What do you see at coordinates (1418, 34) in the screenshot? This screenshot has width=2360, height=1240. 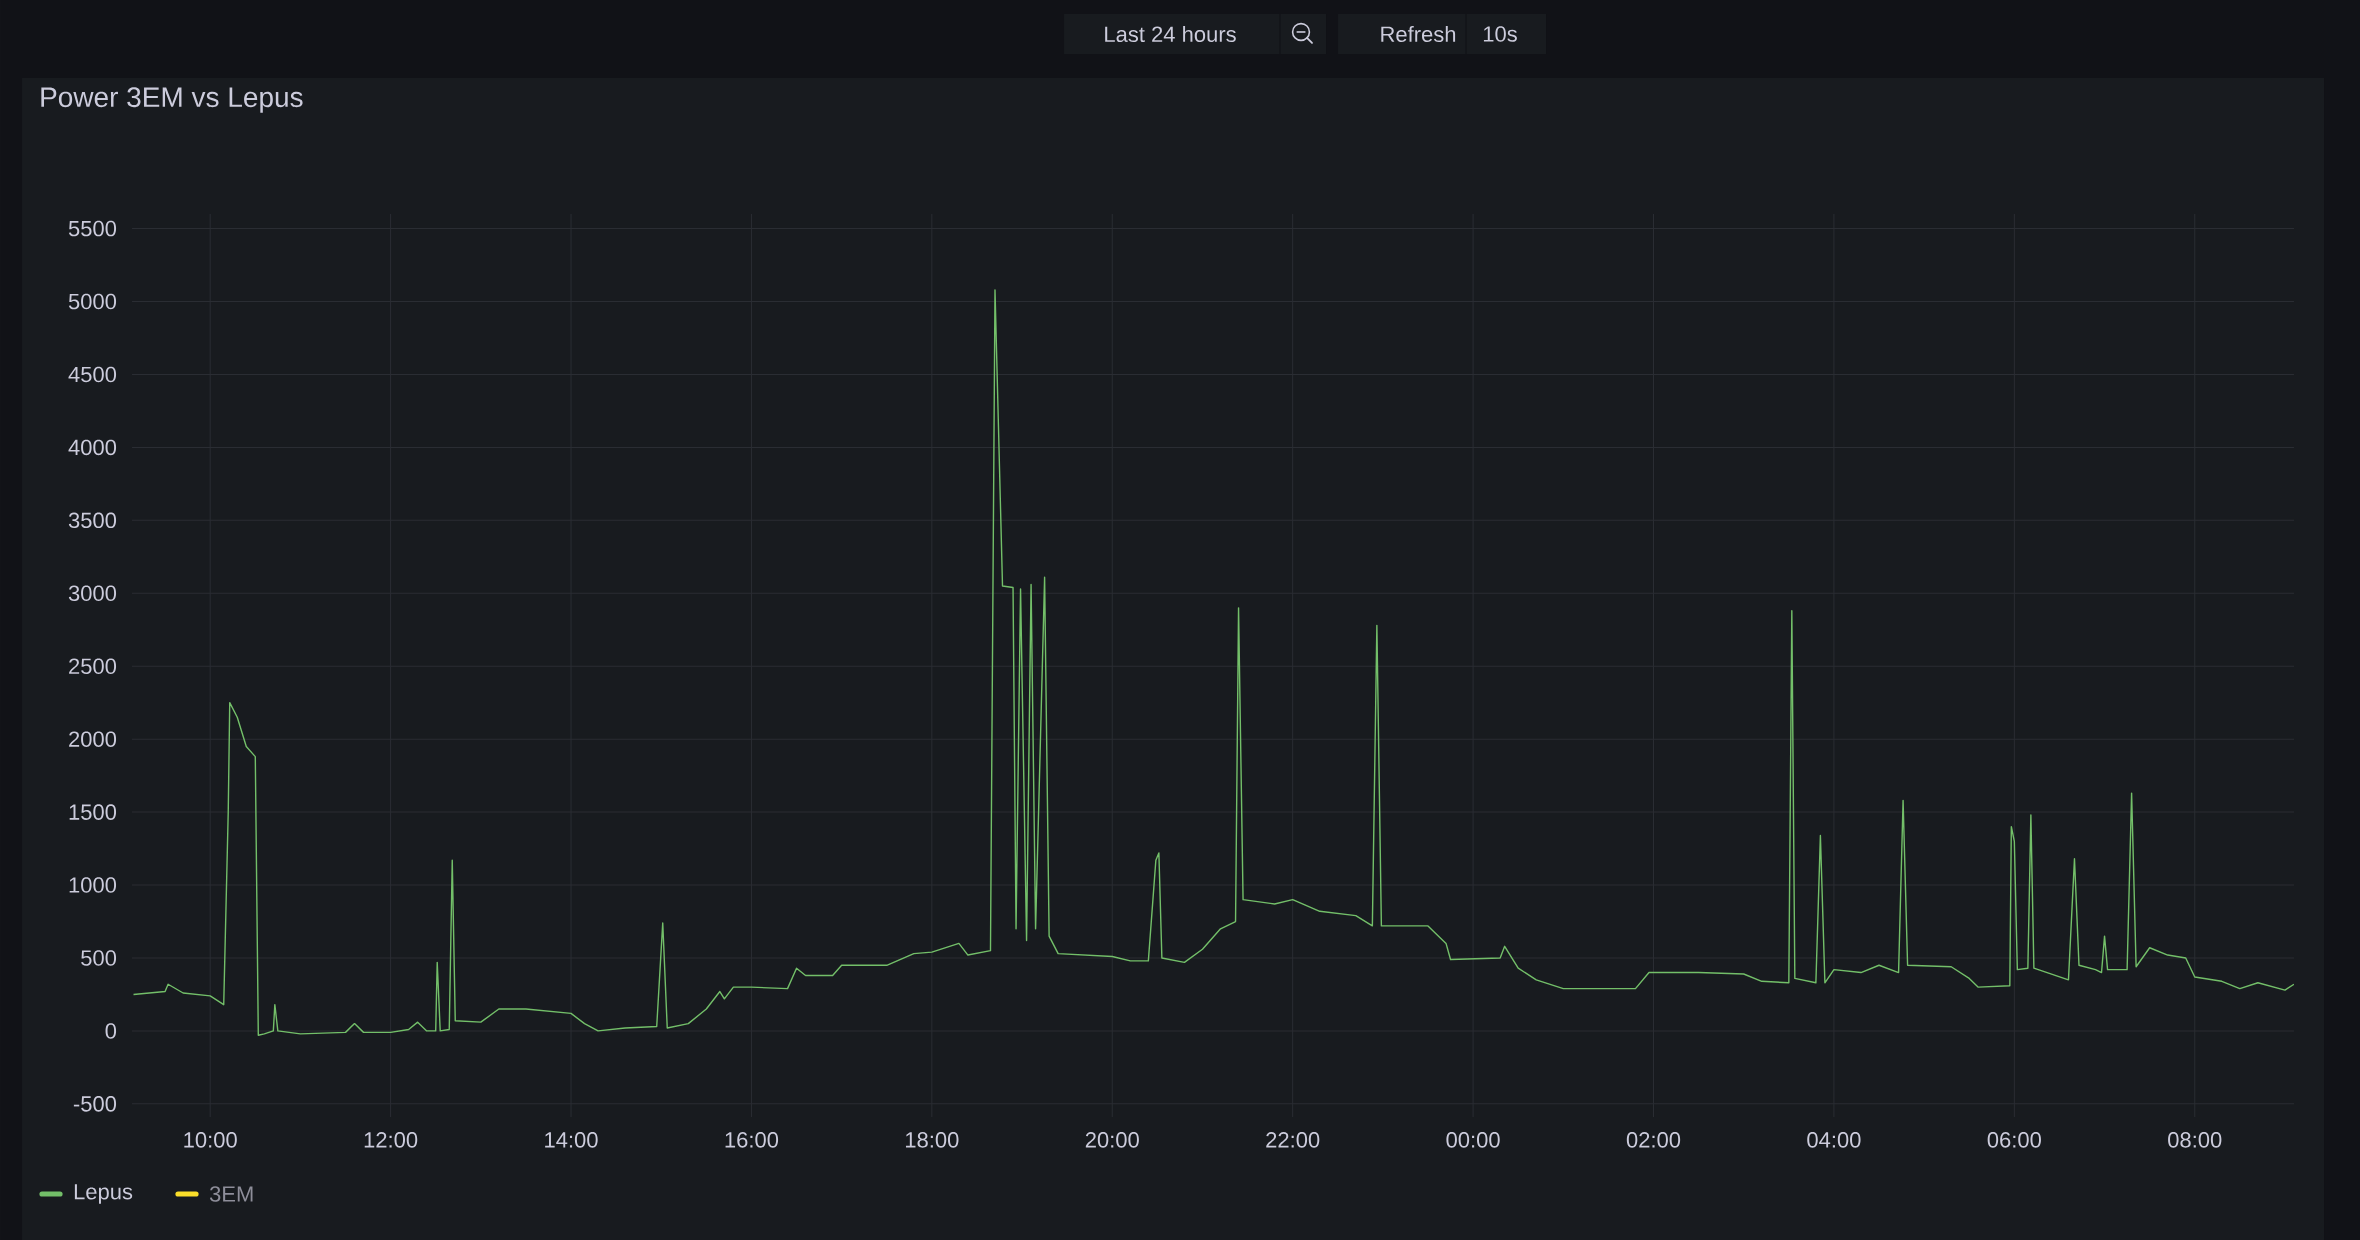 I see `text: Refresh` at bounding box center [1418, 34].